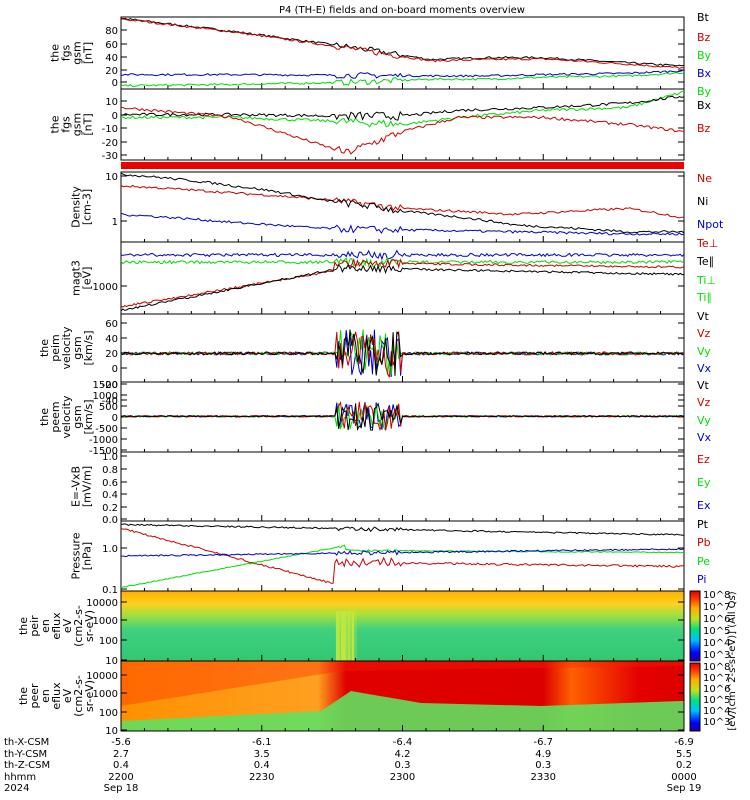  I want to click on legend-entry: Te⊥, so click(707, 243).